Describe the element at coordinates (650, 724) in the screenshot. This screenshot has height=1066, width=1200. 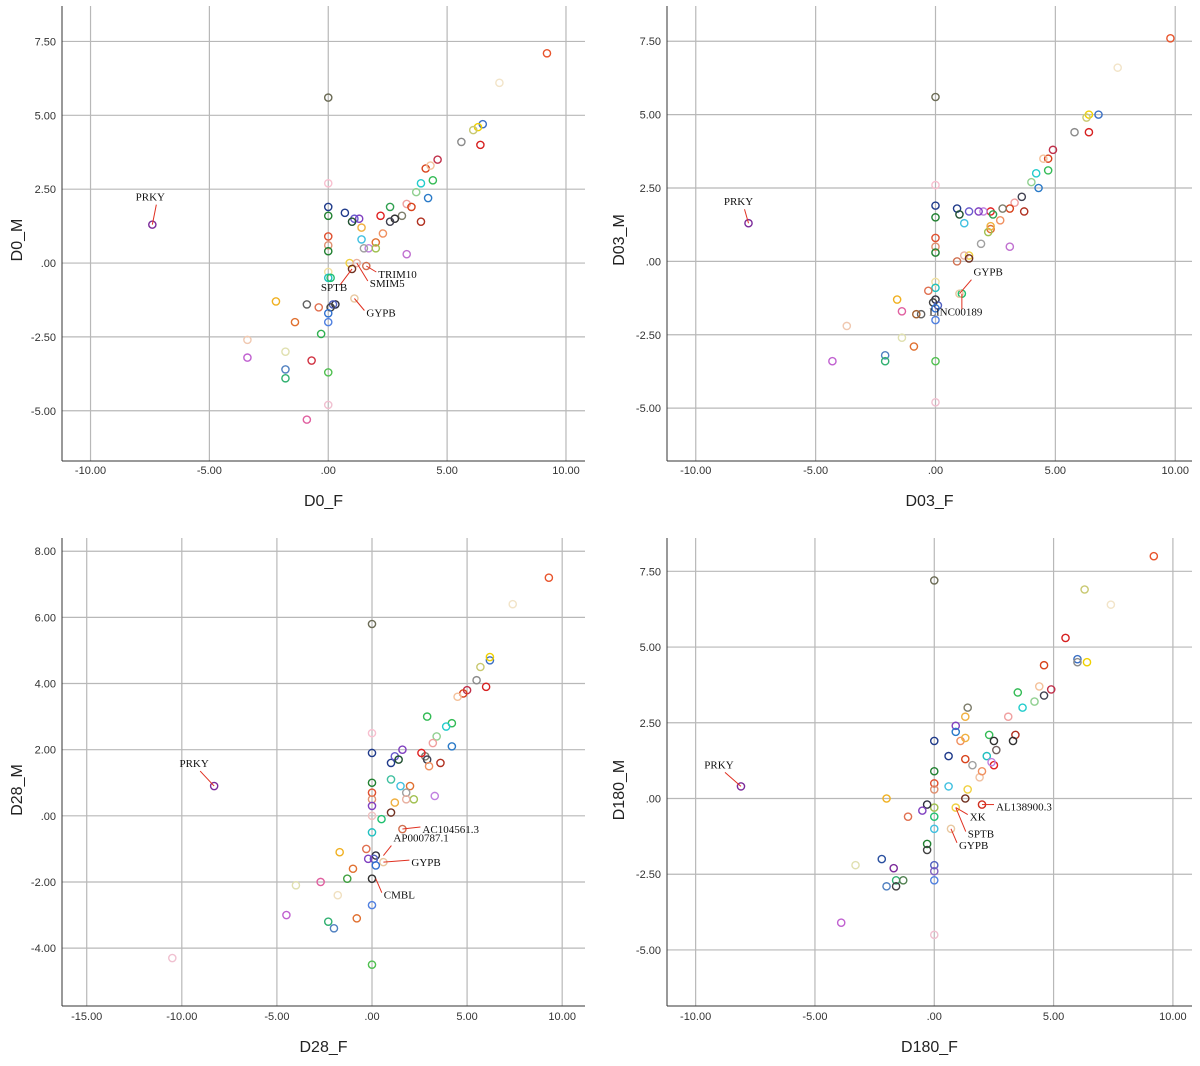
I see `y-tick-label: 2.50` at that location.